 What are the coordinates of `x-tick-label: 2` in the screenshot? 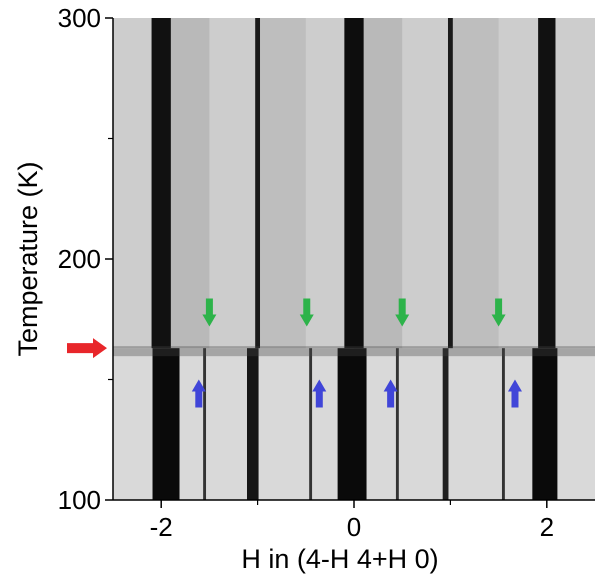 It's located at (547, 527).